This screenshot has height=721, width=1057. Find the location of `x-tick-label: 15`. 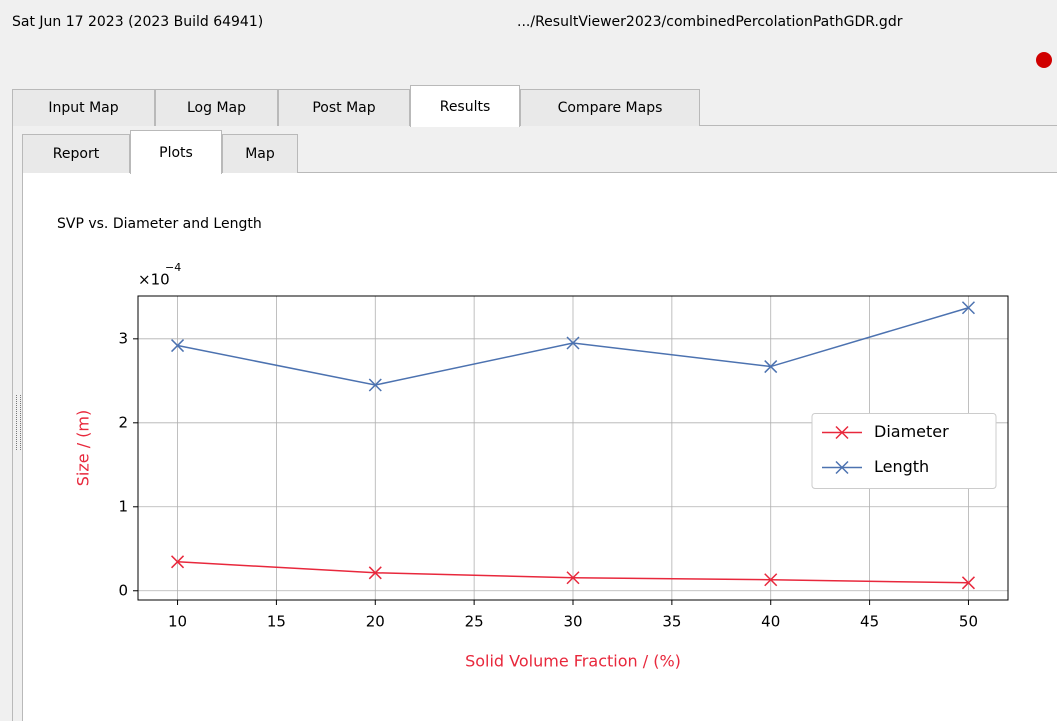

x-tick-label: 15 is located at coordinates (276, 622).